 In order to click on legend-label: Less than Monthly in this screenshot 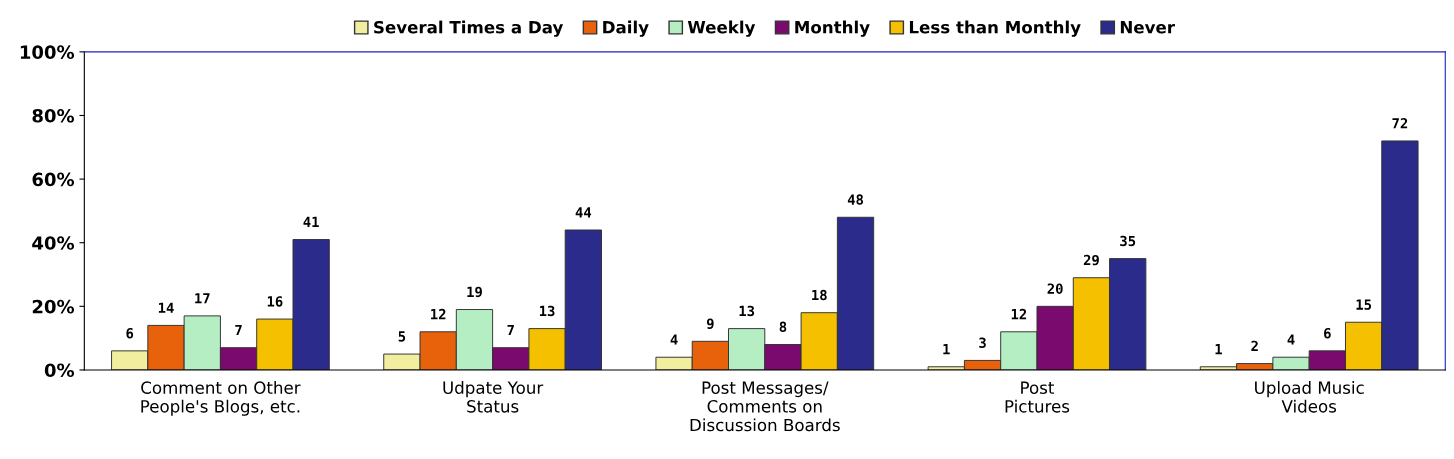, I will do `click(995, 28)`.